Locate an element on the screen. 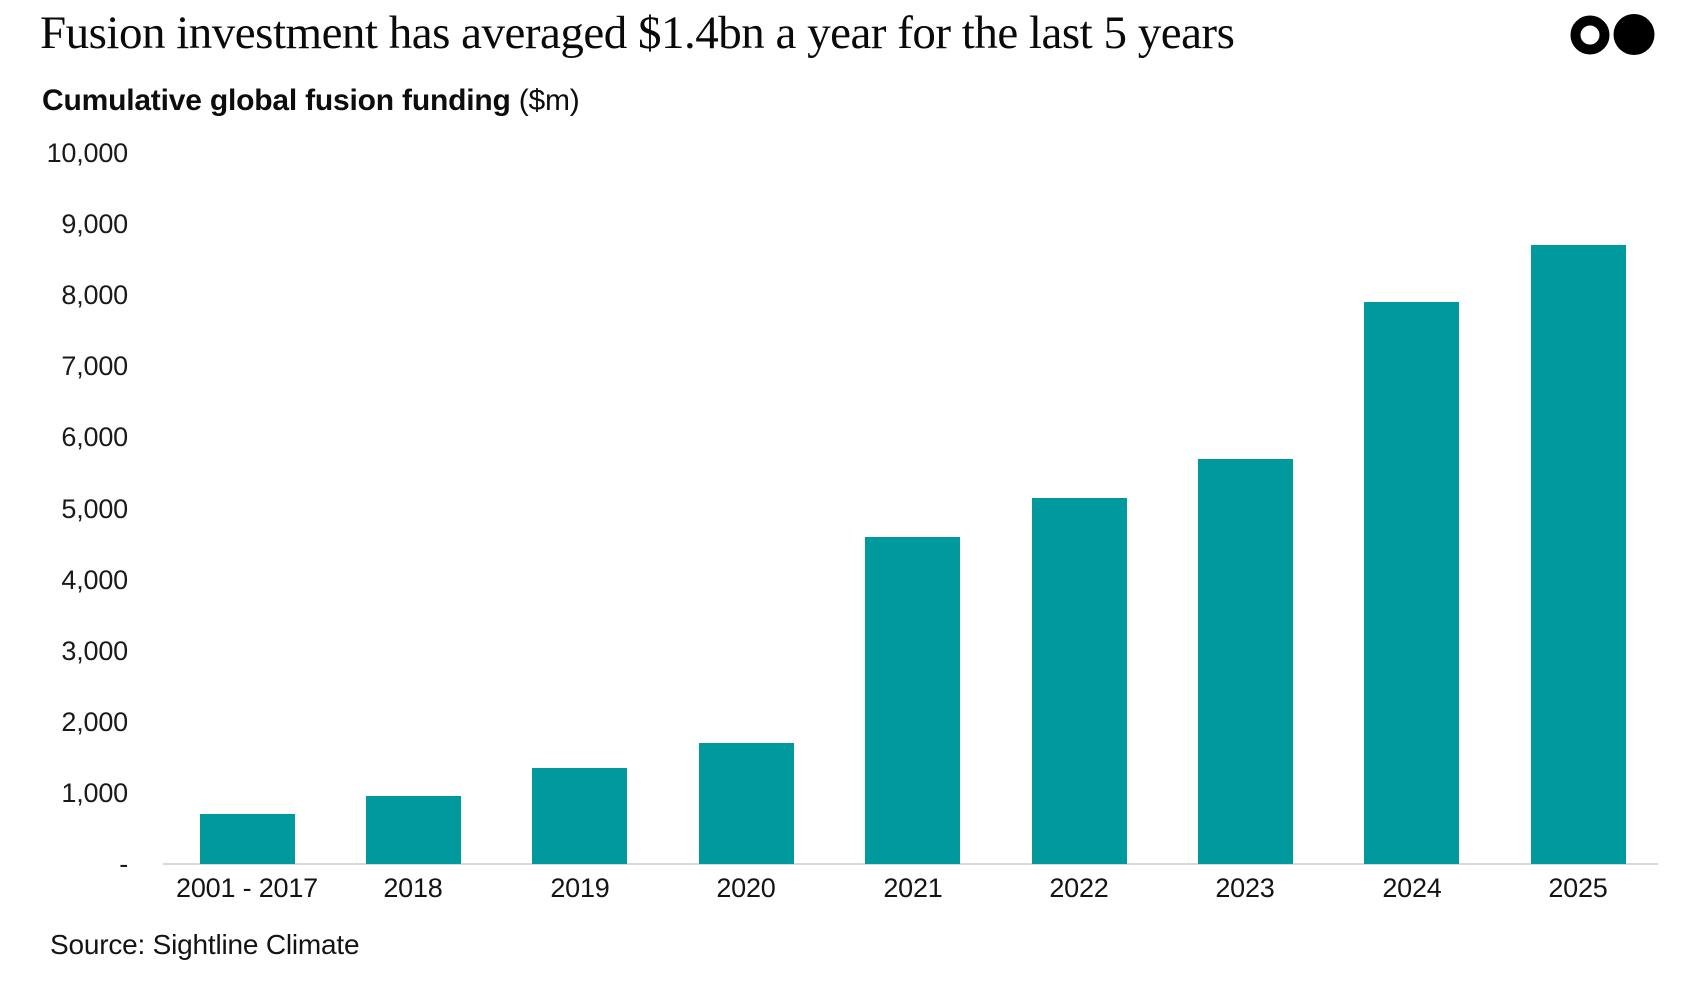 The height and width of the screenshot is (982, 1682). x-axis-label: 2023 is located at coordinates (1245, 888).